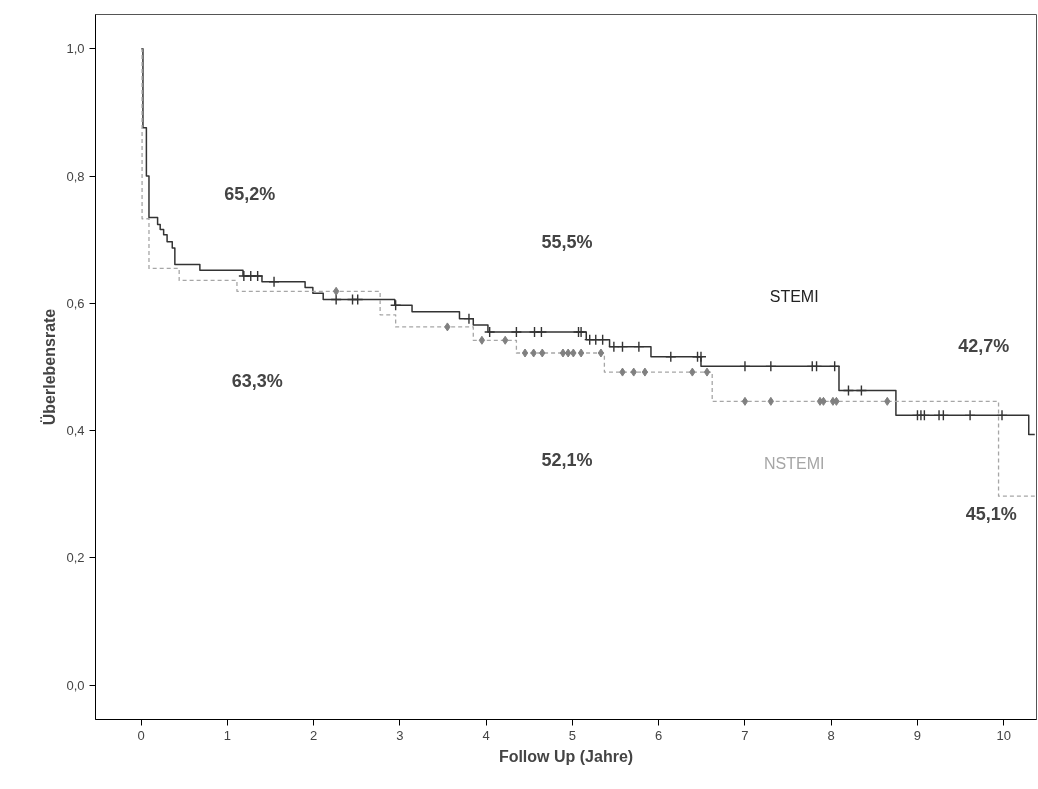 The height and width of the screenshot is (789, 1038). Describe the element at coordinates (486, 735) in the screenshot. I see `x-tick-label: 4` at that location.